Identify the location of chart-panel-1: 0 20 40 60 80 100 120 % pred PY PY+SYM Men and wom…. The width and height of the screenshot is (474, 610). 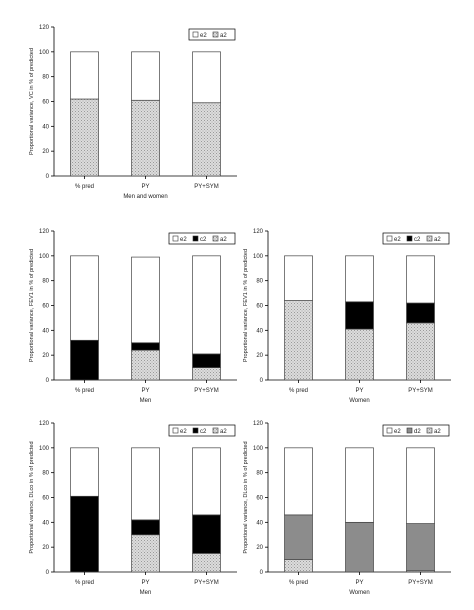
(133, 112).